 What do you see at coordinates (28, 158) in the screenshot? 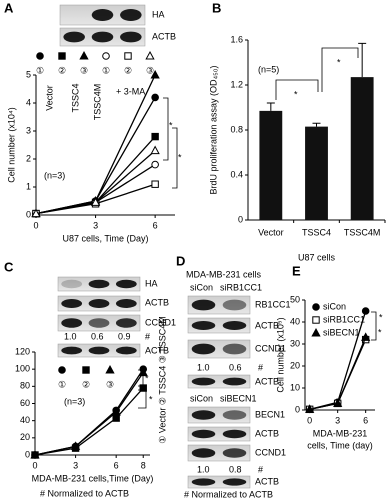
I see `y-tick-label: 2` at bounding box center [28, 158].